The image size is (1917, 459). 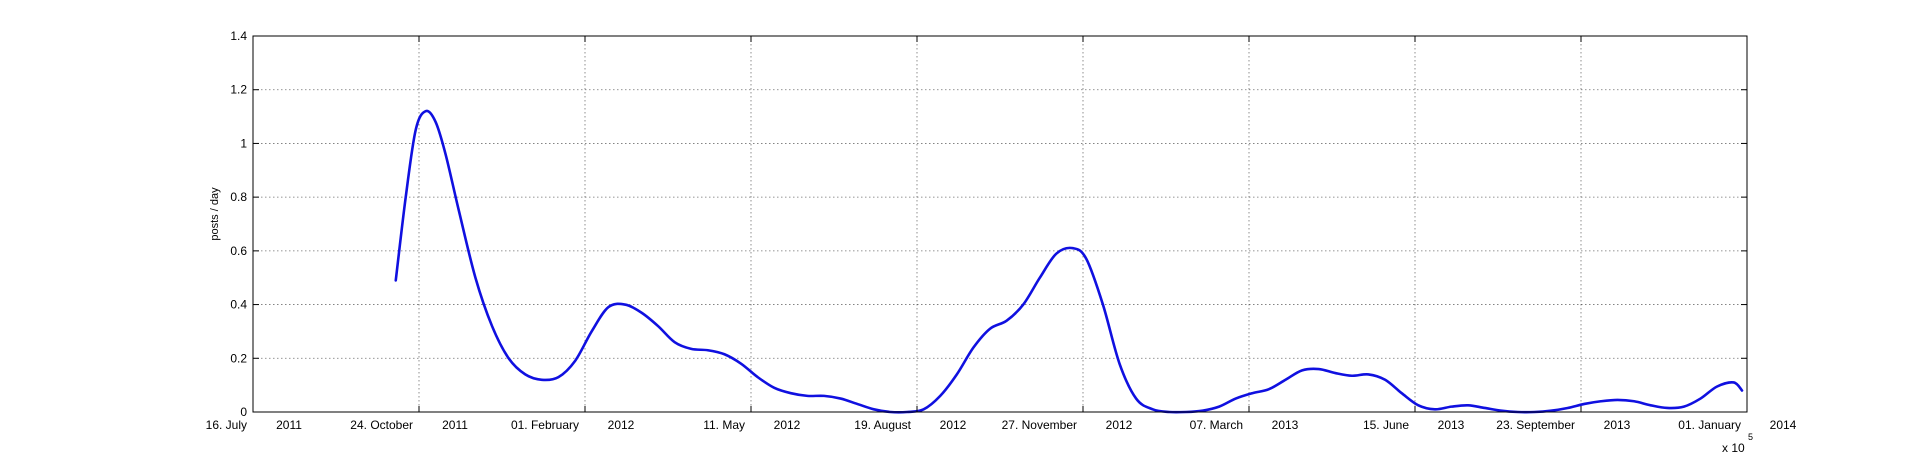 What do you see at coordinates (1039, 425) in the screenshot?
I see `x-tick-label: 27. November` at bounding box center [1039, 425].